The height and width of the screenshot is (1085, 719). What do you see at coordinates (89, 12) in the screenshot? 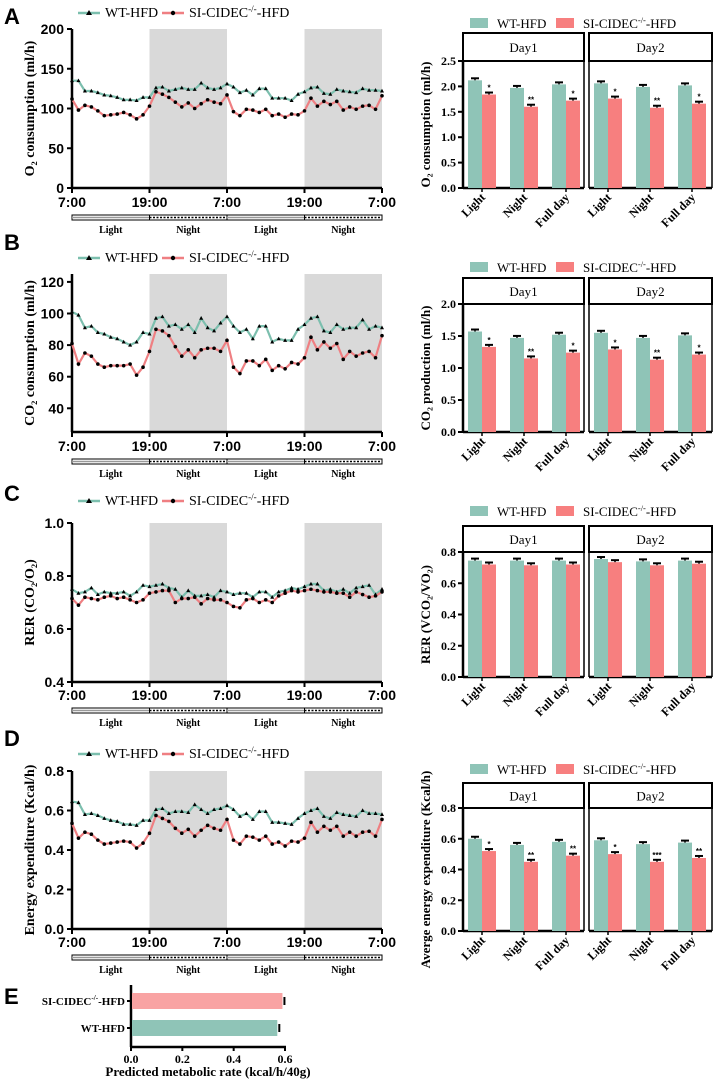
I see `legend-marker` at bounding box center [89, 12].